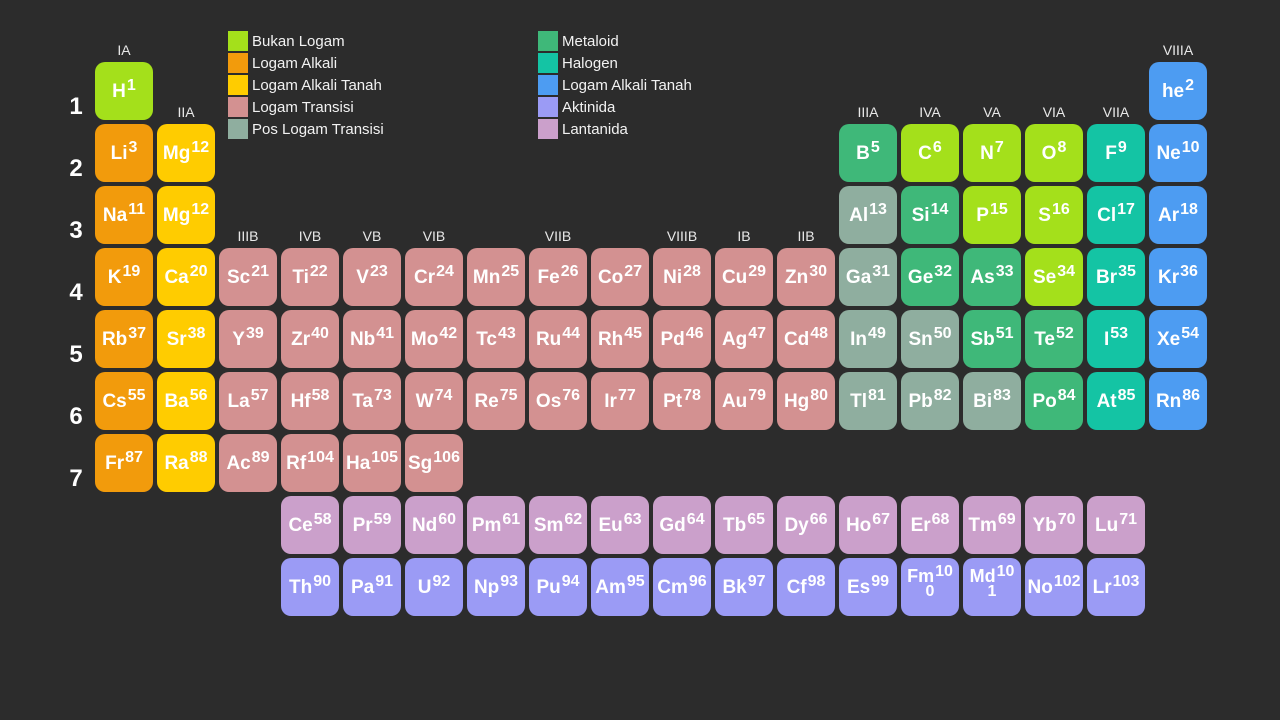 Image resolution: width=1280 pixels, height=720 pixels. I want to click on element-tile-ni-28: Ni28, so click(682, 277).